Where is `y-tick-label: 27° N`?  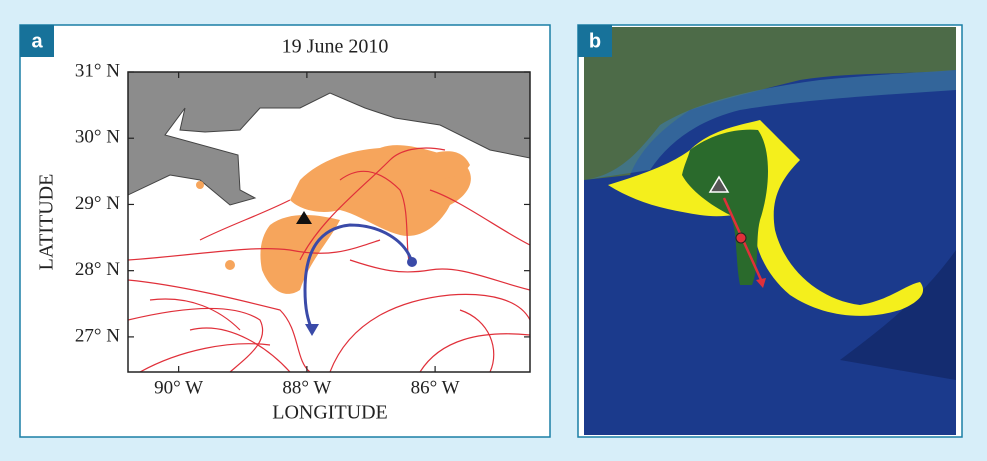
y-tick-label: 27° N is located at coordinates (97, 335).